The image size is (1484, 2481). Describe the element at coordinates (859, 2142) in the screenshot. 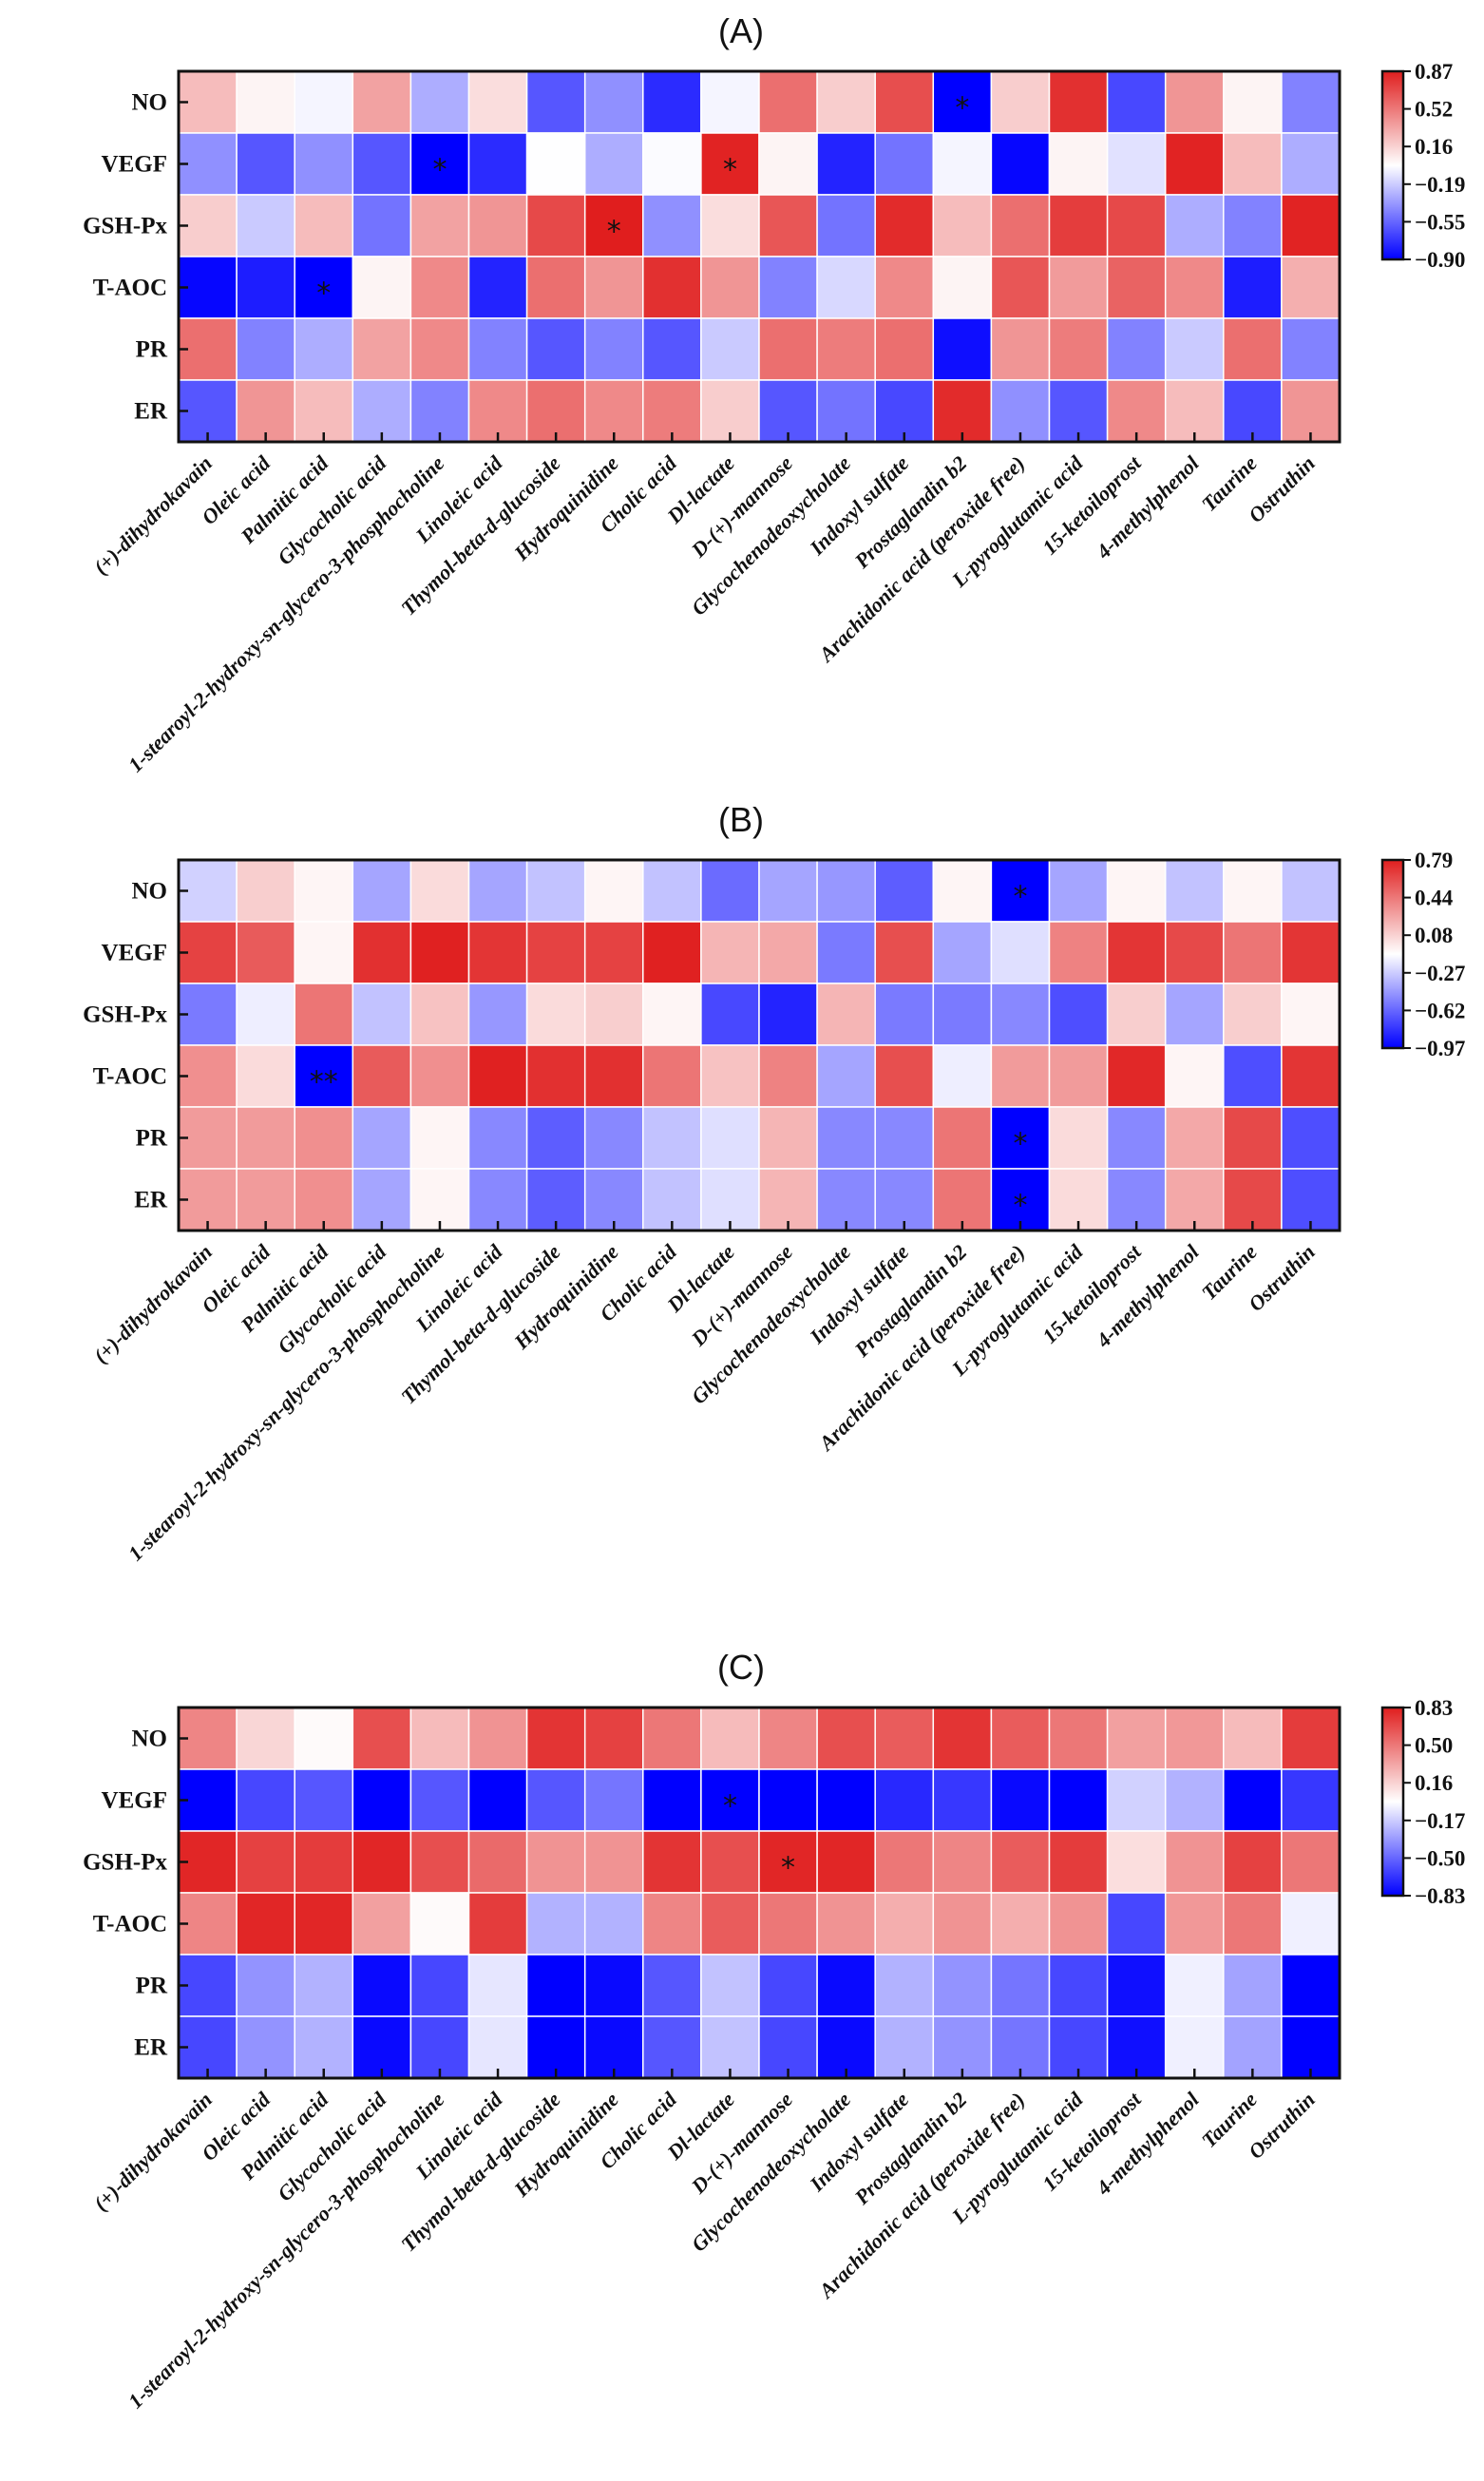

I see `column-label: Indoxyl sulfate` at that location.